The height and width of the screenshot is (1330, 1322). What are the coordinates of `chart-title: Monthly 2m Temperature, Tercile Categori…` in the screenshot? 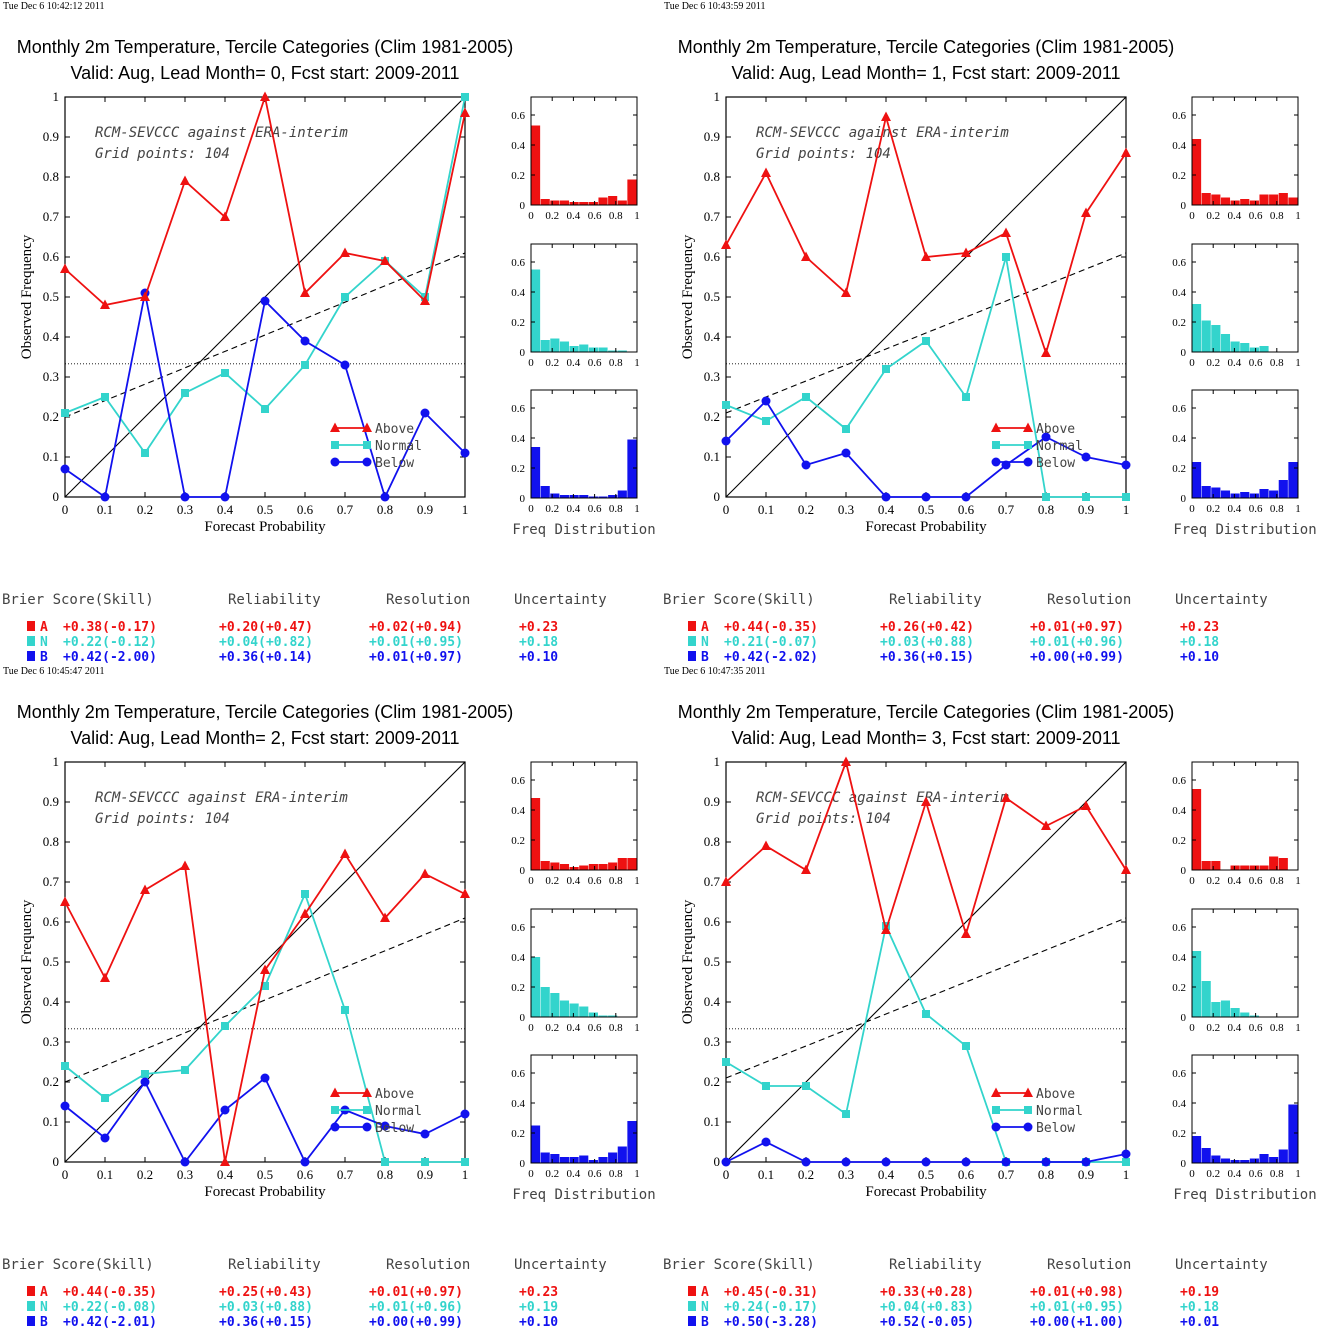 It's located at (926, 712).